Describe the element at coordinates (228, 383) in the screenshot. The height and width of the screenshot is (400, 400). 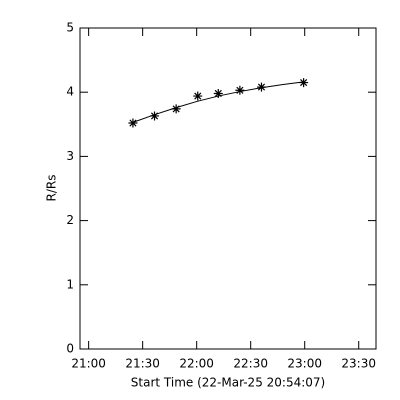
I see `x-axis-title: Start Time (22-Mar-25 20:54:07)` at that location.